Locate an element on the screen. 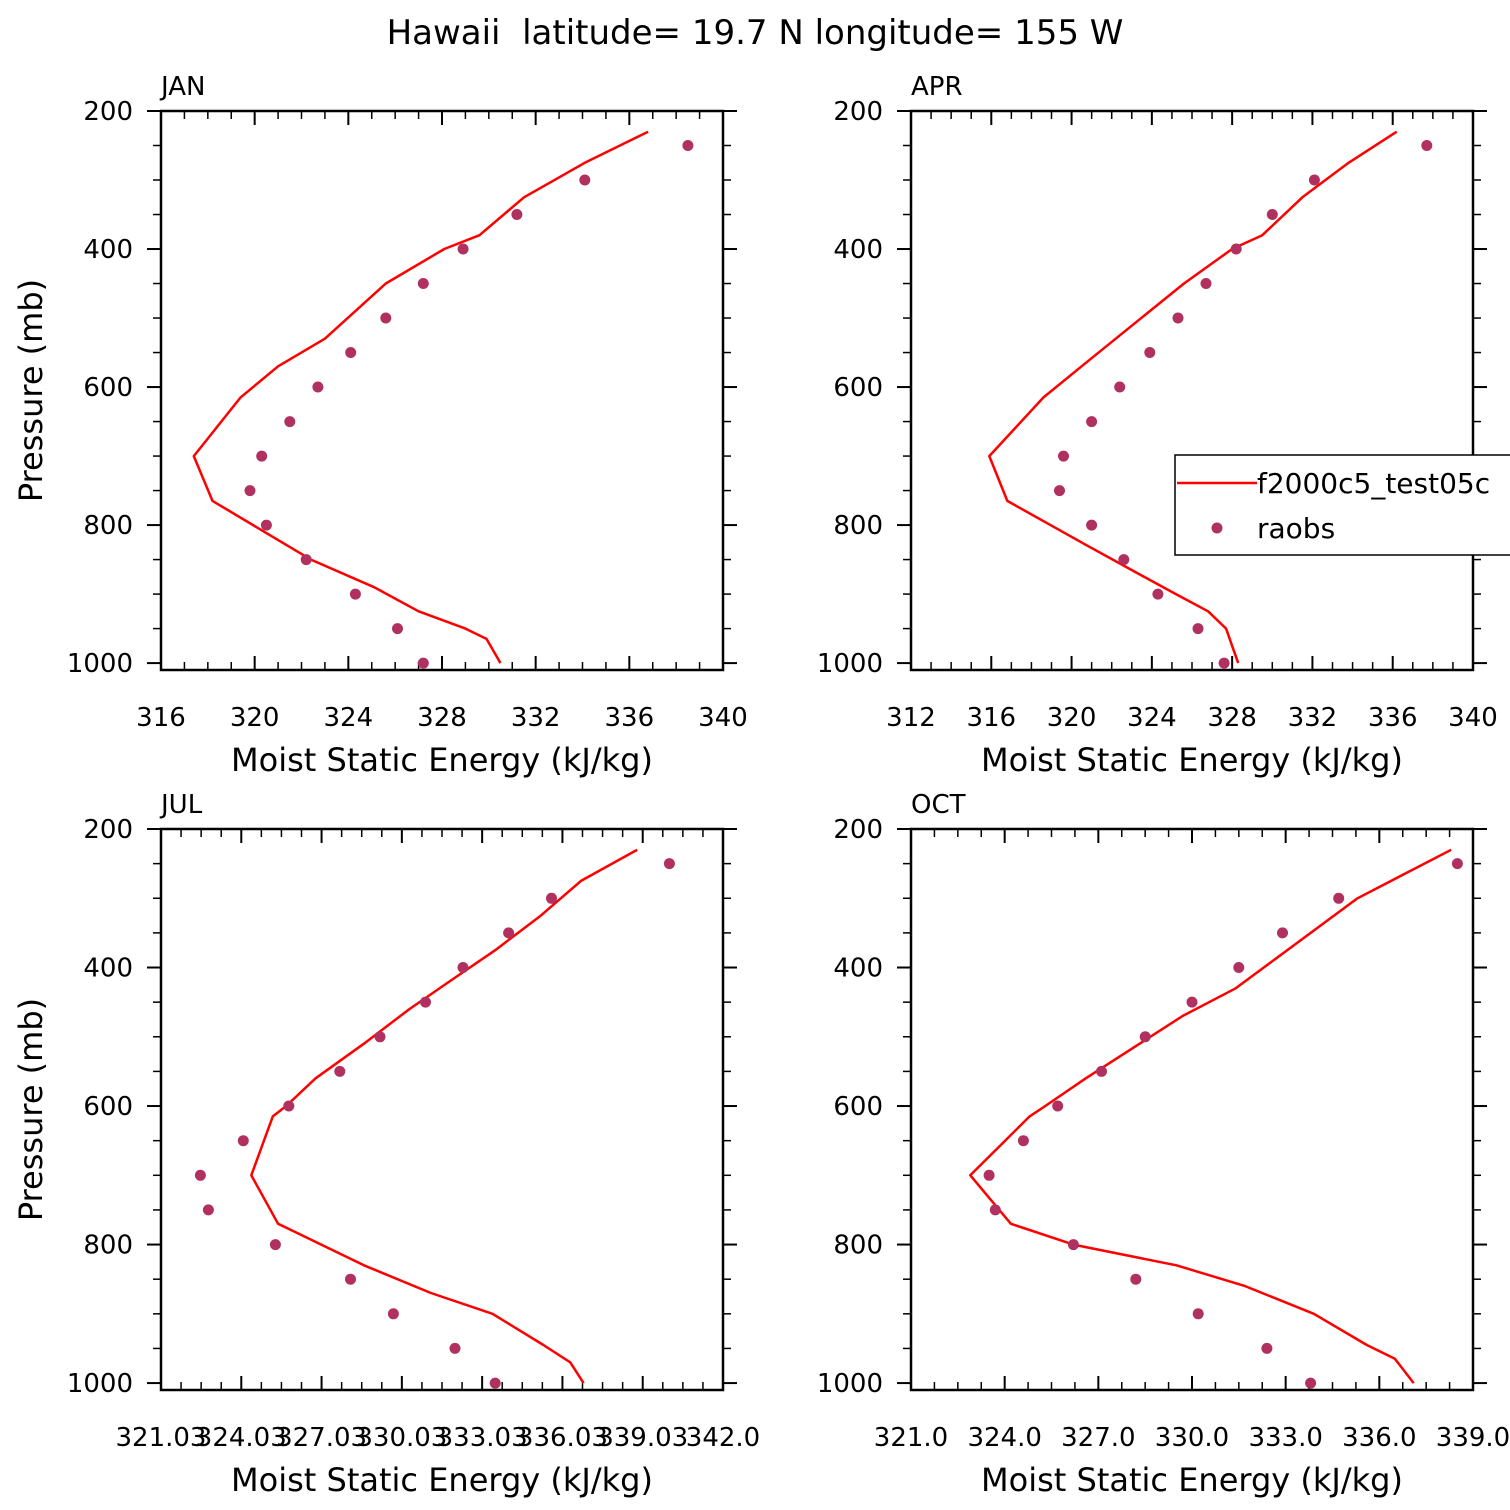 The image size is (1510, 1510). legend: f2000c5_test05c raobs is located at coordinates (1342, 505).